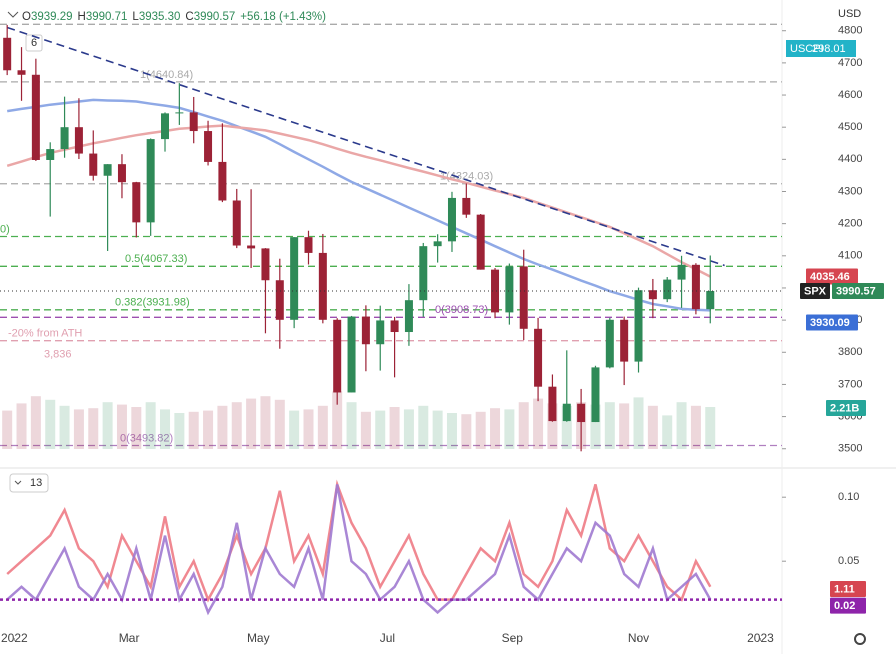 Image resolution: width=896 pixels, height=654 pixels. I want to click on x-tick-label: May, so click(258, 638).